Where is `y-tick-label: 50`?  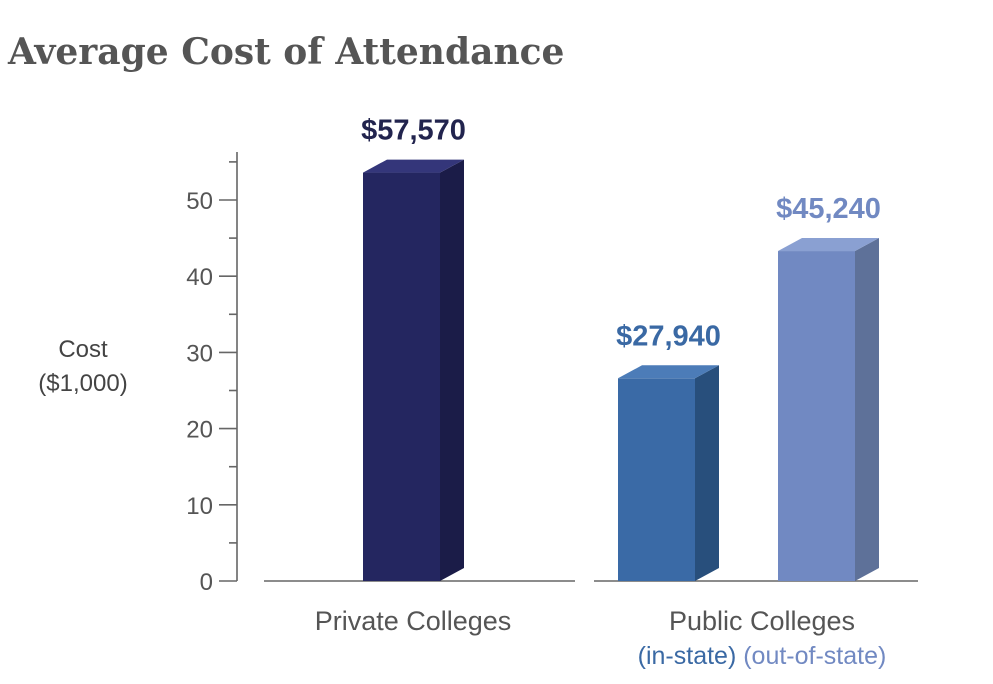
y-tick-label: 50 is located at coordinates (199, 201).